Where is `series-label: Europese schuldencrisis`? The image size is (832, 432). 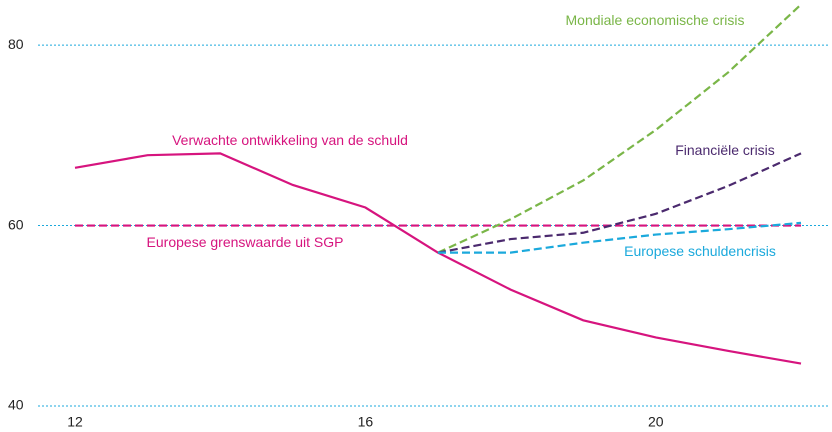 series-label: Europese schuldencrisis is located at coordinates (700, 251).